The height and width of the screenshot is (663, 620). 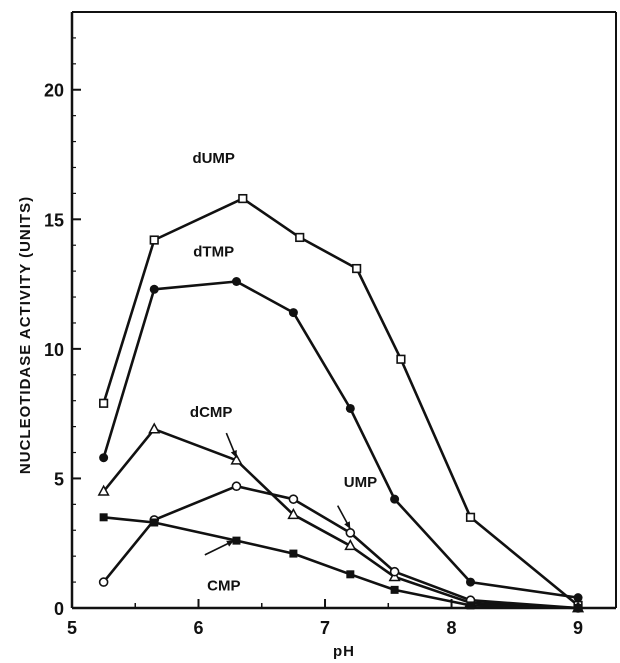 What do you see at coordinates (54, 220) in the screenshot?
I see `y-tick-label: 15` at bounding box center [54, 220].